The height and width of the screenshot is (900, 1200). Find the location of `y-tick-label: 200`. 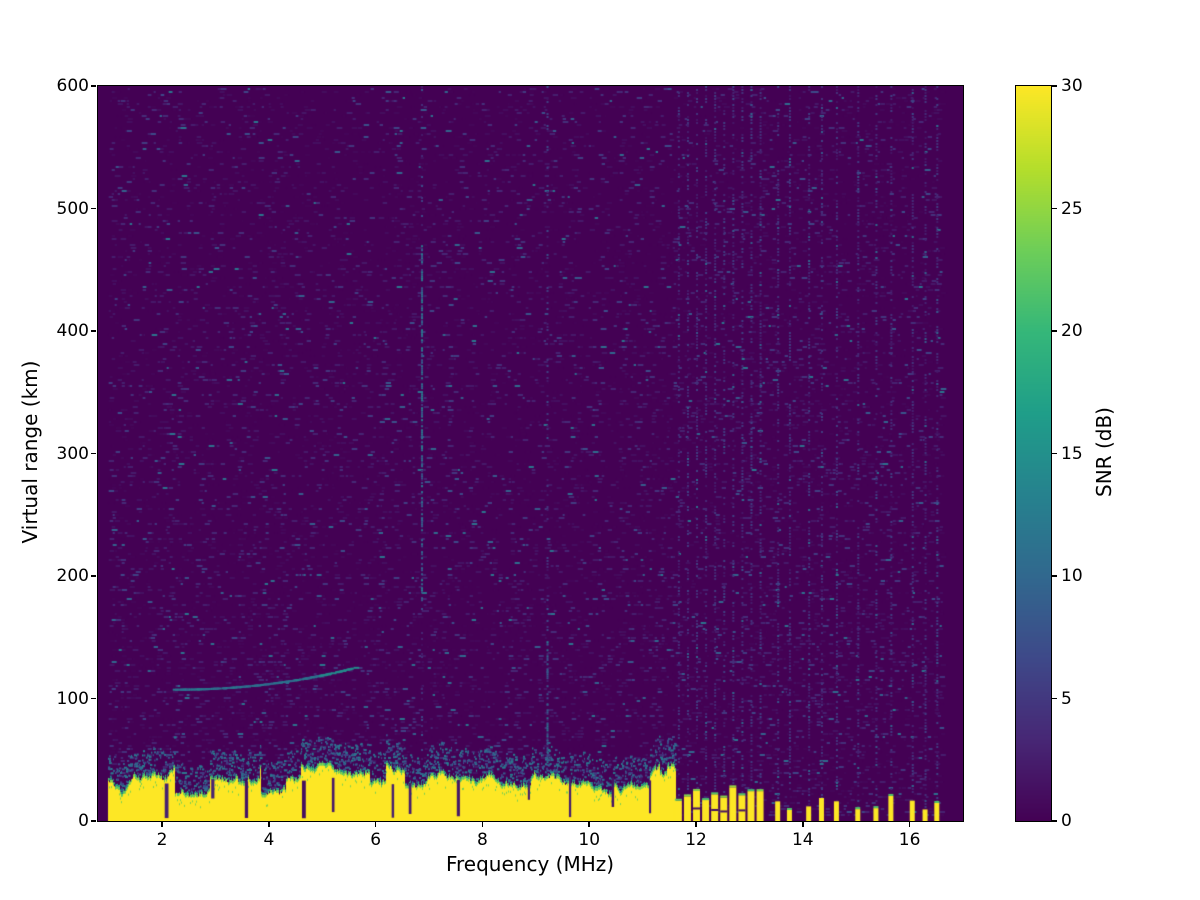

y-tick-label: 200 is located at coordinates (72, 576).